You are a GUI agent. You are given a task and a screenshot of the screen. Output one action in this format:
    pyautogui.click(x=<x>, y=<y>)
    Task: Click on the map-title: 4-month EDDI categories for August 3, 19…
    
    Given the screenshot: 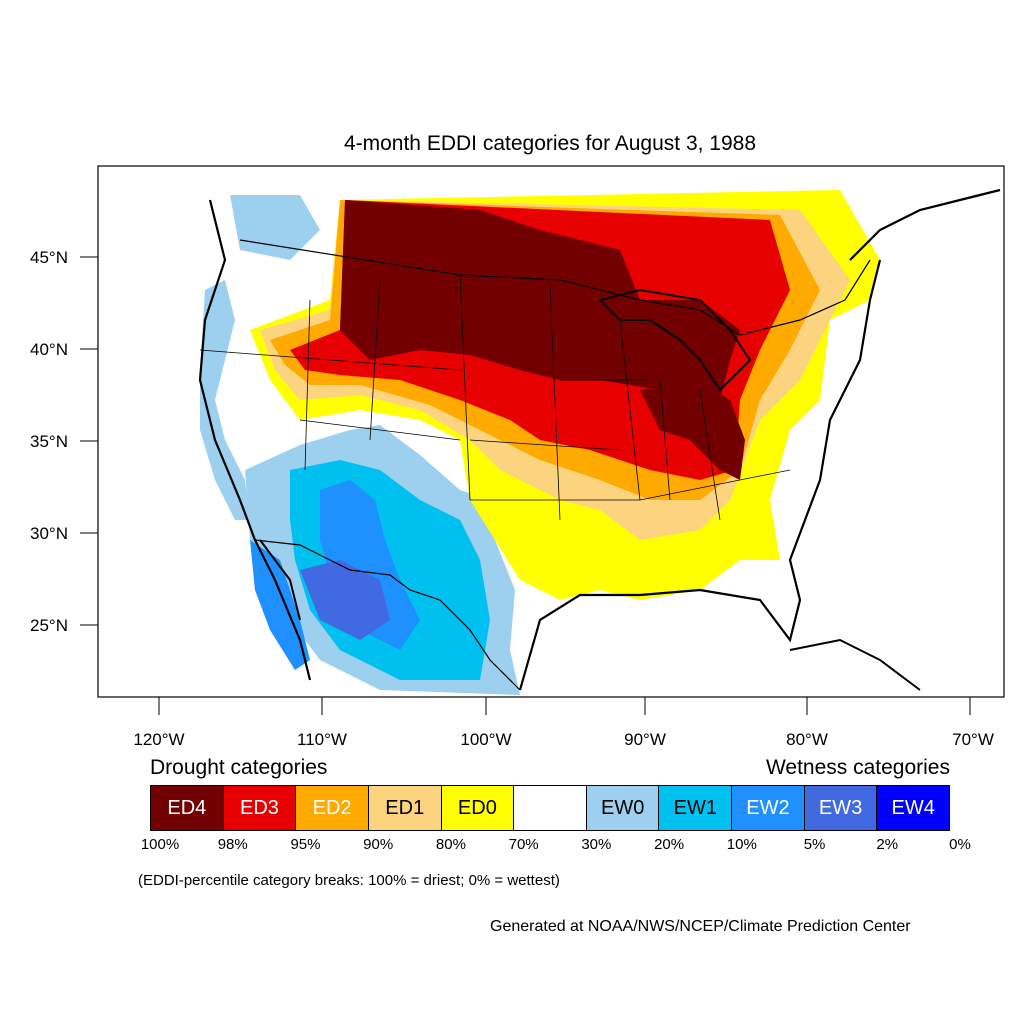 What is the action you would take?
    pyautogui.click(x=550, y=143)
    